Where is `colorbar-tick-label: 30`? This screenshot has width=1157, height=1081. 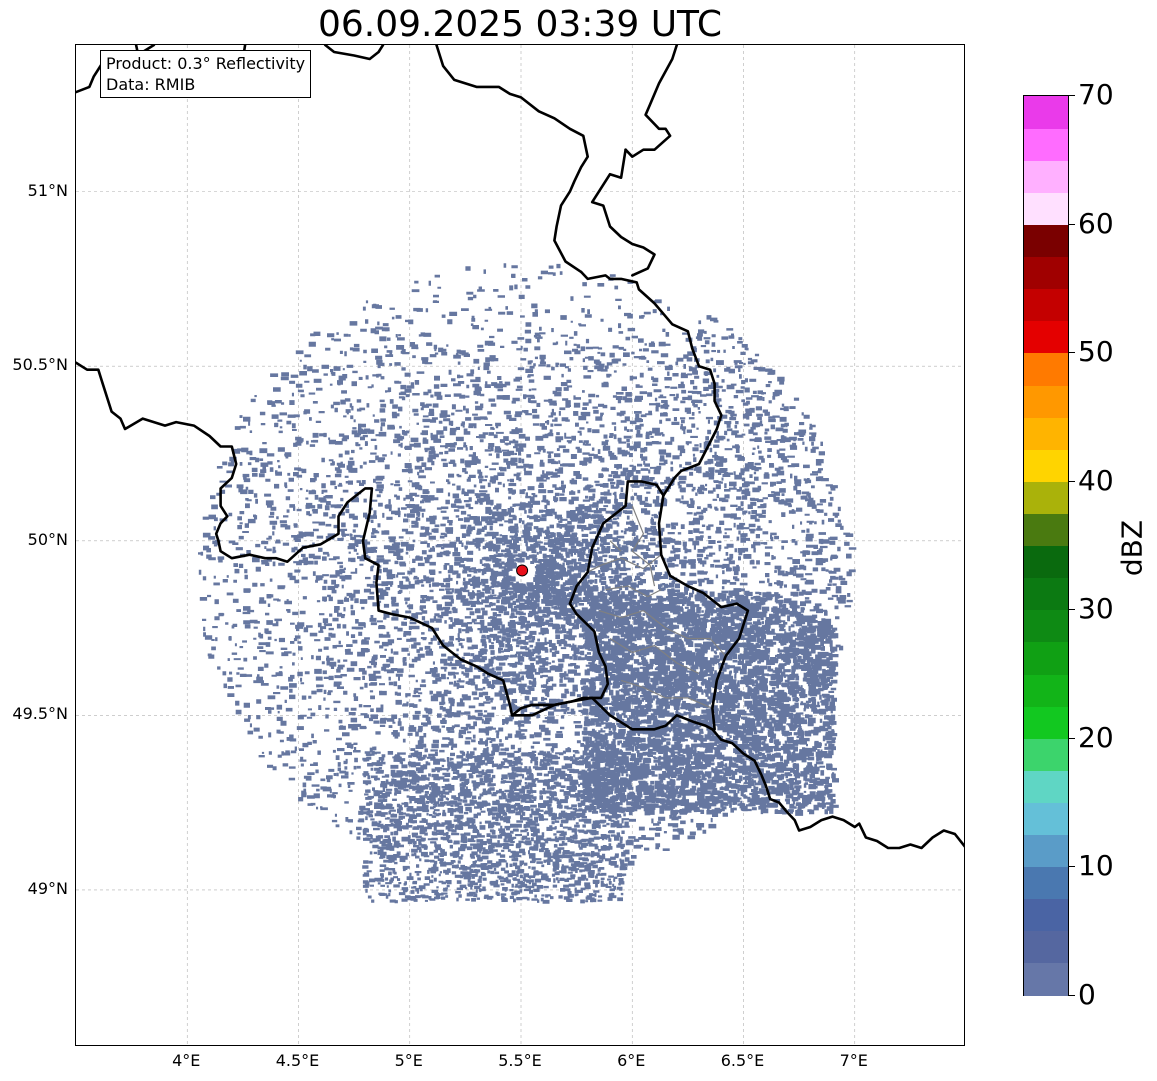 colorbar-tick-label: 30 is located at coordinates (1096, 609).